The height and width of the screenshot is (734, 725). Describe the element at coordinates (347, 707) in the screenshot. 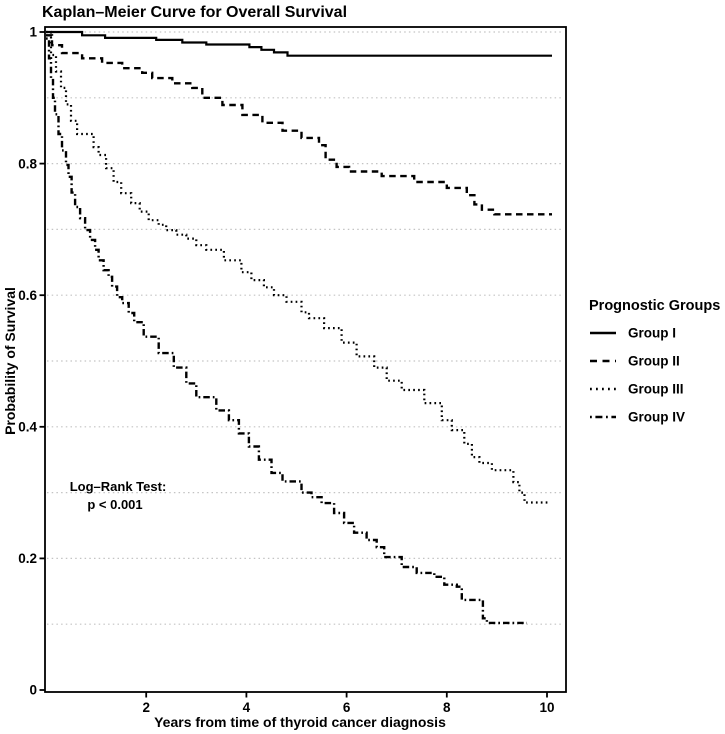

I see `x-tick-label-6: 6` at that location.